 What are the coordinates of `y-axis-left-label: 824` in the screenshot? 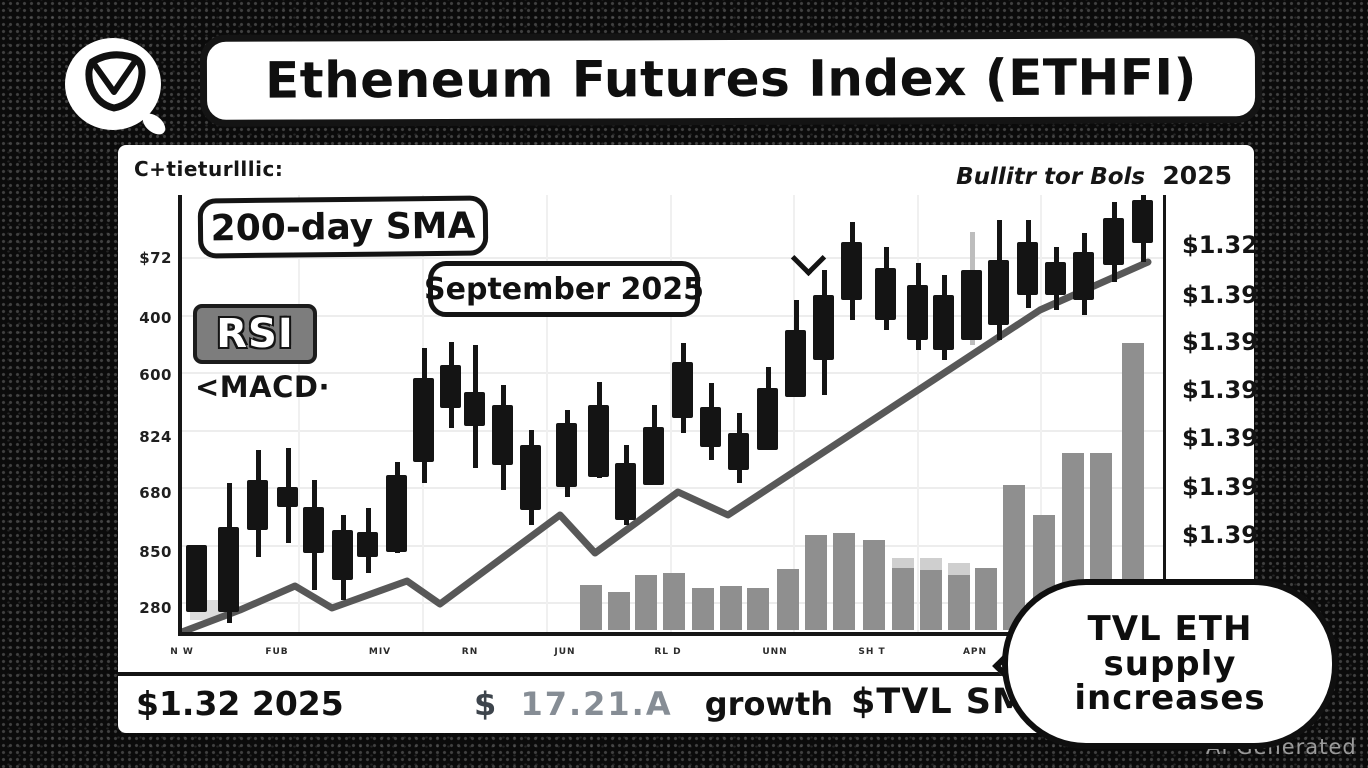 It's located at (155, 437).